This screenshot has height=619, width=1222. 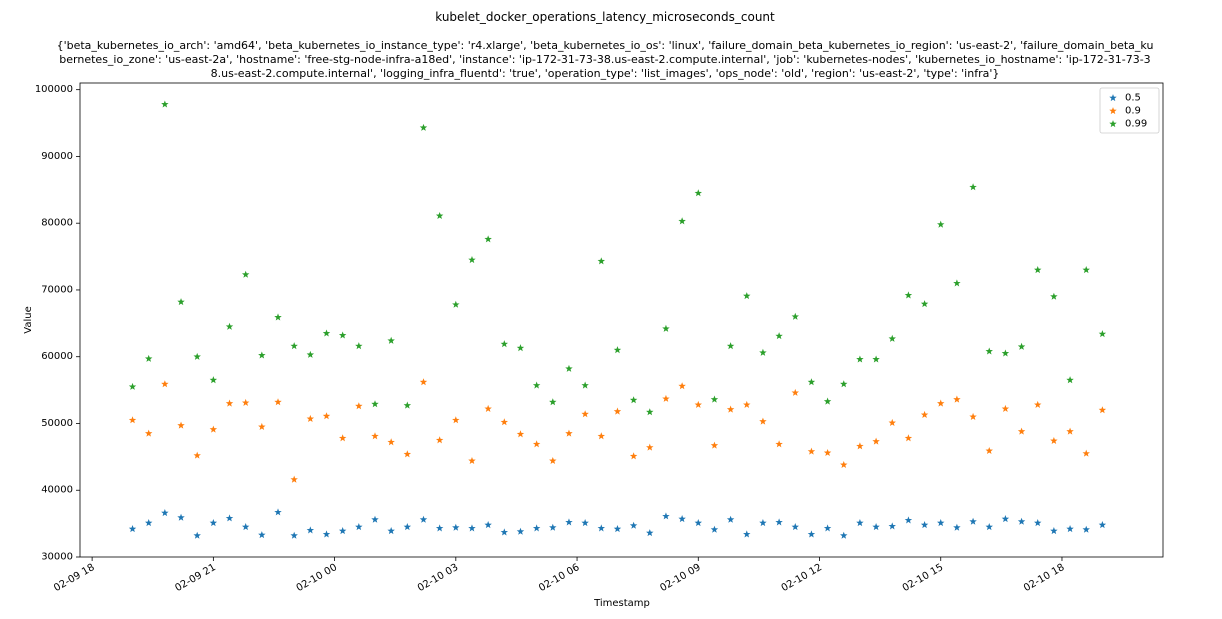 What do you see at coordinates (1133, 111) in the screenshot?
I see `legend-label-0.9: 0.9` at bounding box center [1133, 111].